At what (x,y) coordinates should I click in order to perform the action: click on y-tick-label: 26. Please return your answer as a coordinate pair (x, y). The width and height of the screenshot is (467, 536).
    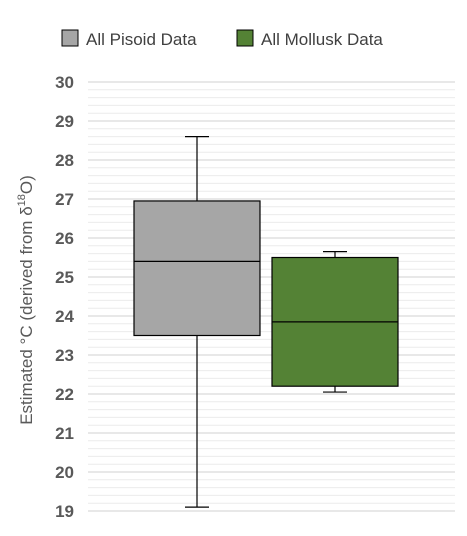
    Looking at the image, I should click on (64, 238).